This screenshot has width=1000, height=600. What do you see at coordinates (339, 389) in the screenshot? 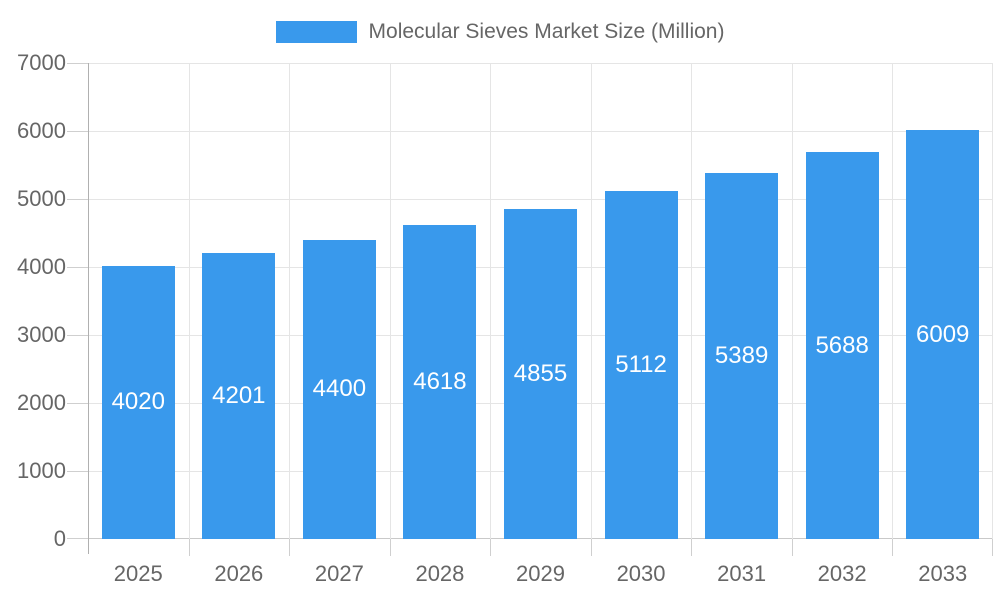
I see `bar-2027` at bounding box center [339, 389].